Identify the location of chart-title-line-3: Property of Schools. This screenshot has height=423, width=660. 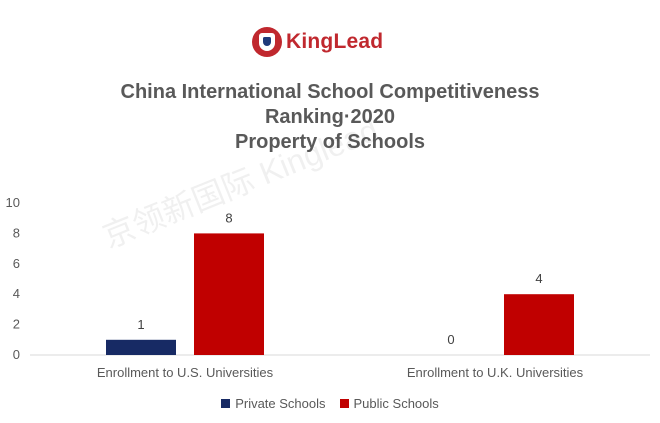
(330, 142).